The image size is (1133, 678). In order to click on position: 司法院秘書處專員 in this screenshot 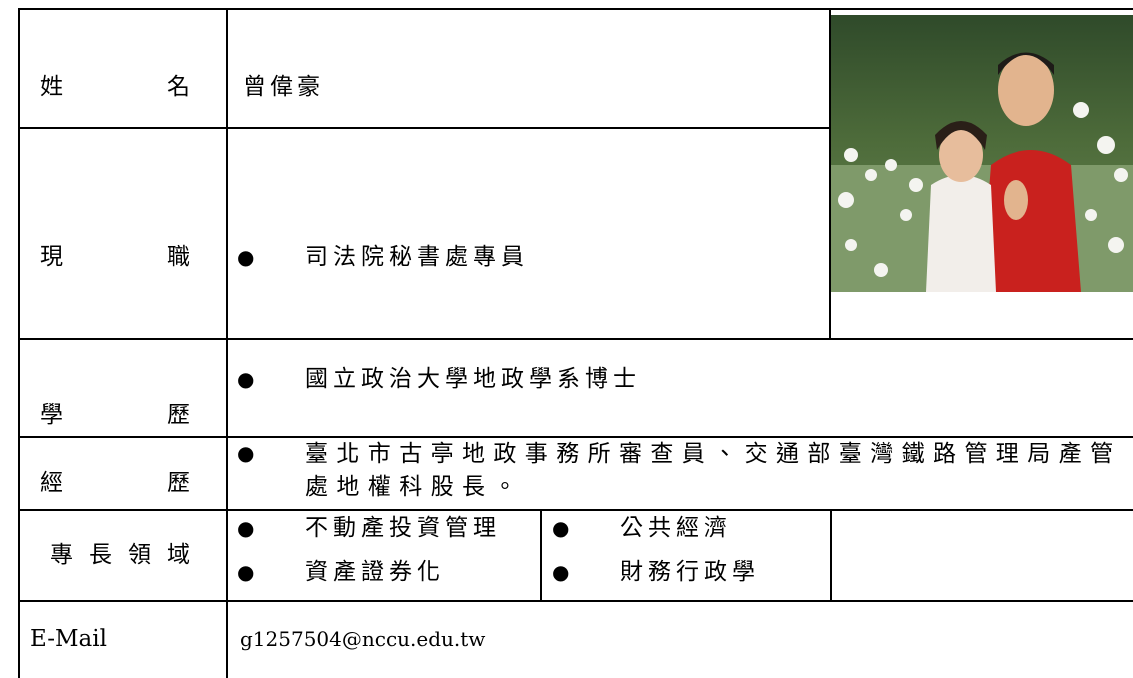, I will do `click(417, 257)`.